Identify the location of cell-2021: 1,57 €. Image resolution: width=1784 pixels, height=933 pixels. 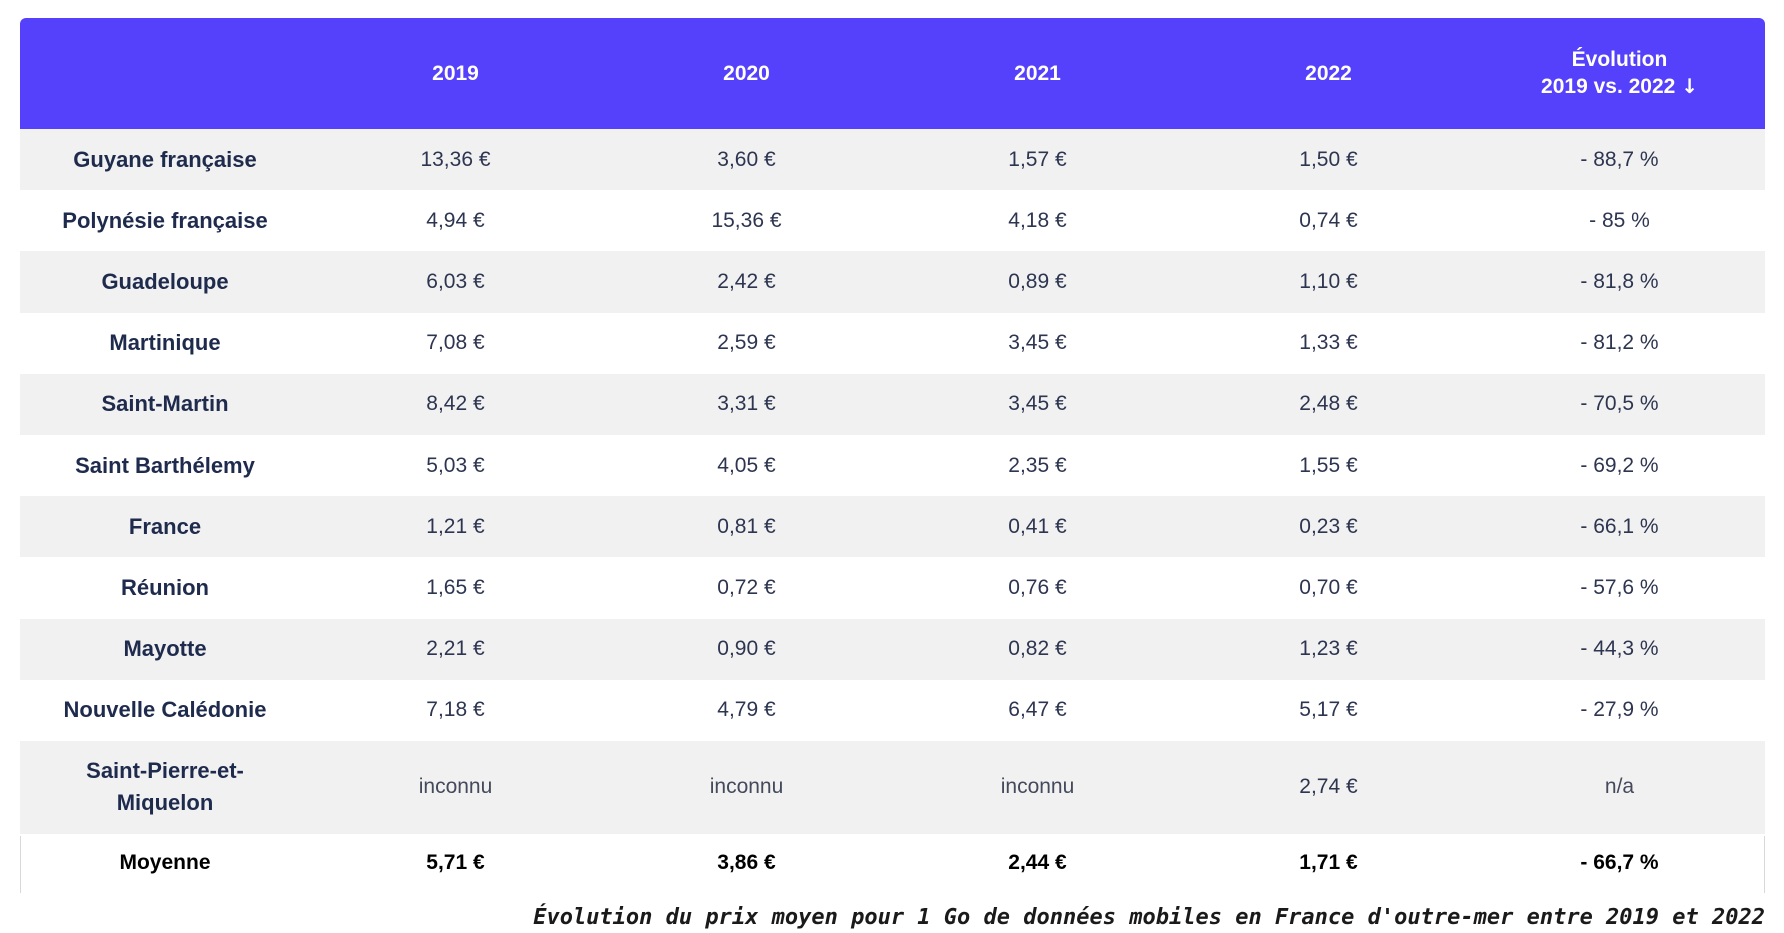
(1037, 159).